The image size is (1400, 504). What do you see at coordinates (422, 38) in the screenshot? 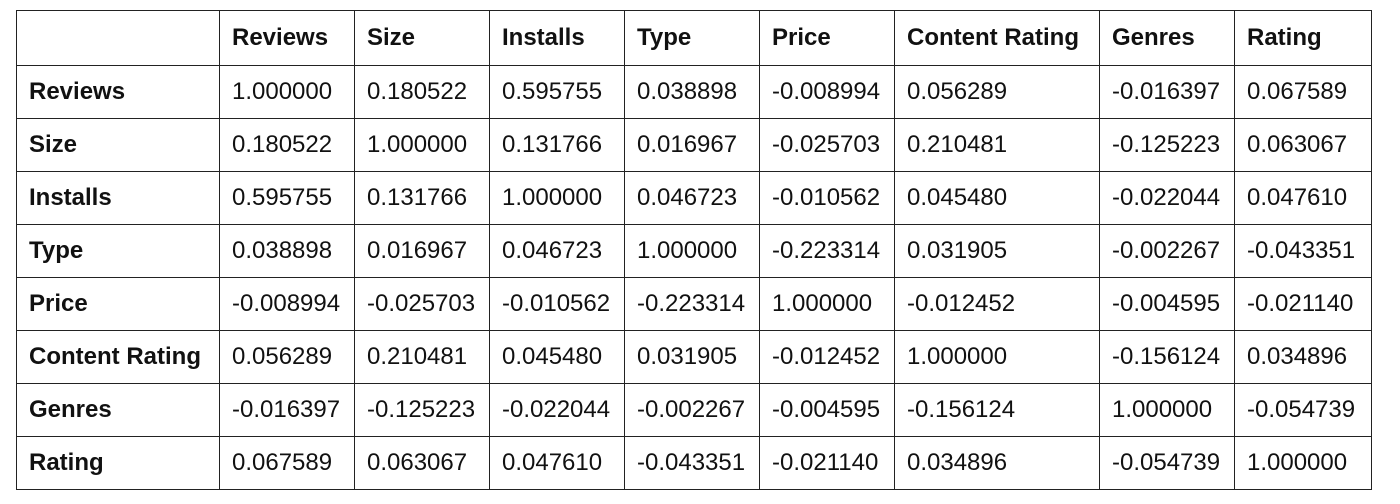
I see `column-header-size: Size` at bounding box center [422, 38].